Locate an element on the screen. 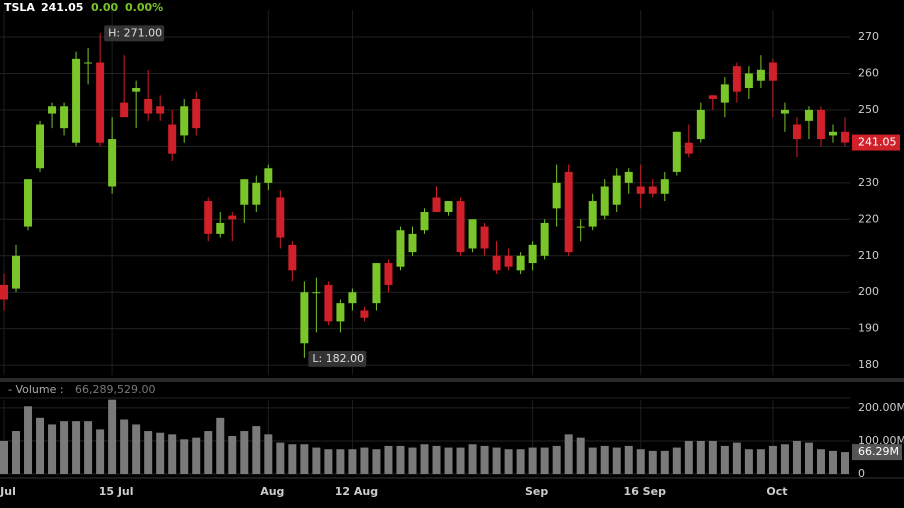 The height and width of the screenshot is (508, 904). x-tick-label: Sep is located at coordinates (536, 491).